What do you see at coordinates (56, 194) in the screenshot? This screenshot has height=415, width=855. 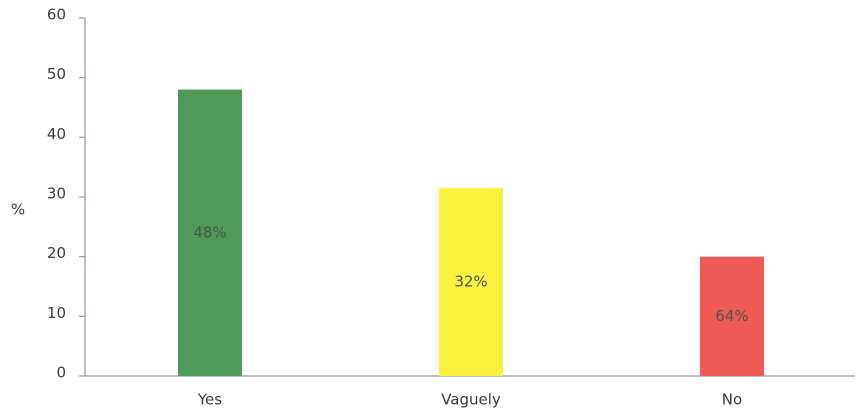 I see `y-tick-label: 30` at bounding box center [56, 194].